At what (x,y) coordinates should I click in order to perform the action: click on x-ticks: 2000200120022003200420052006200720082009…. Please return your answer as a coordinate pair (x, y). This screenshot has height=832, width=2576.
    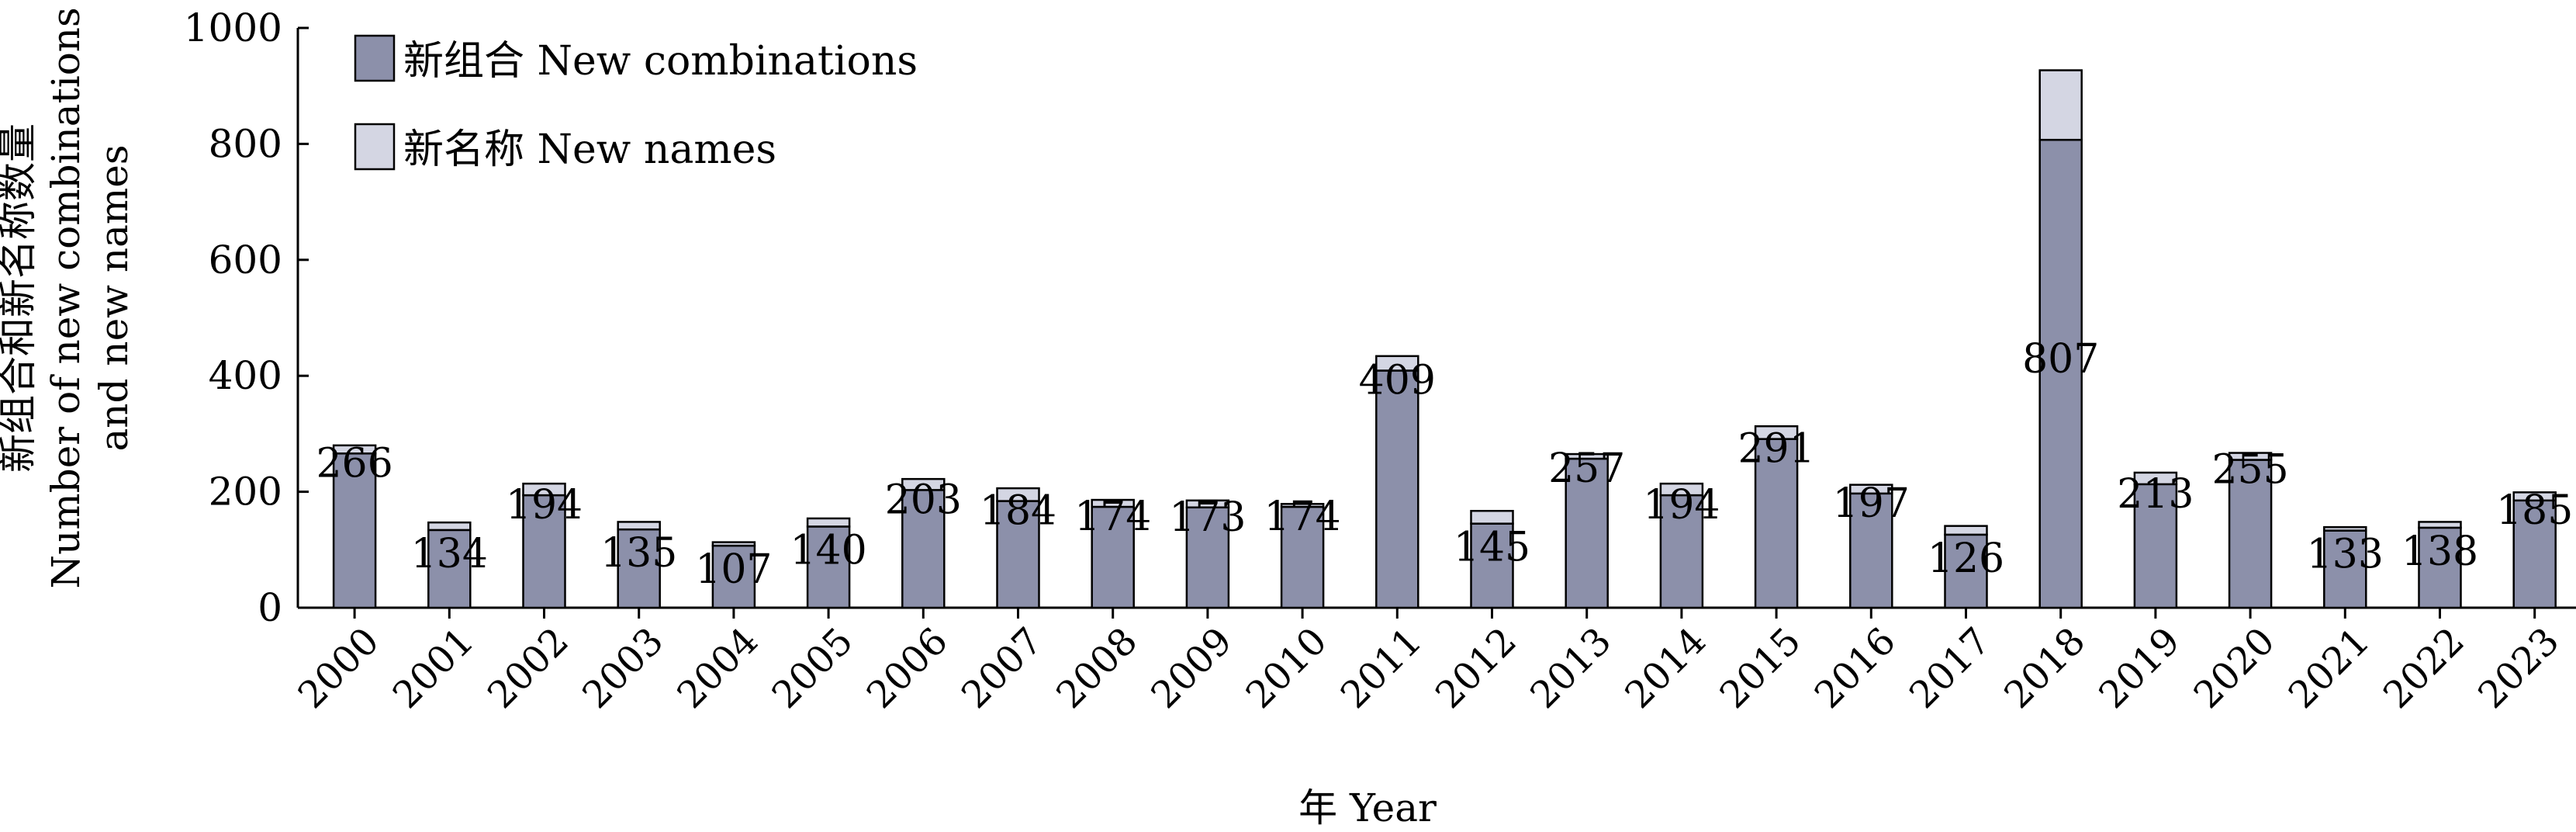
    Looking at the image, I should click on (1428, 663).